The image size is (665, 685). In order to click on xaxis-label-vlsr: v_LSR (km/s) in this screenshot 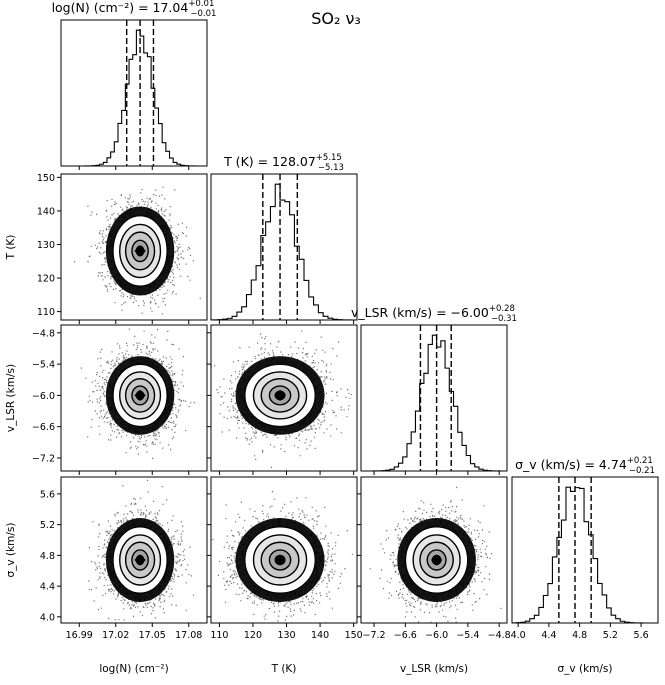, I will do `click(434, 669)`.